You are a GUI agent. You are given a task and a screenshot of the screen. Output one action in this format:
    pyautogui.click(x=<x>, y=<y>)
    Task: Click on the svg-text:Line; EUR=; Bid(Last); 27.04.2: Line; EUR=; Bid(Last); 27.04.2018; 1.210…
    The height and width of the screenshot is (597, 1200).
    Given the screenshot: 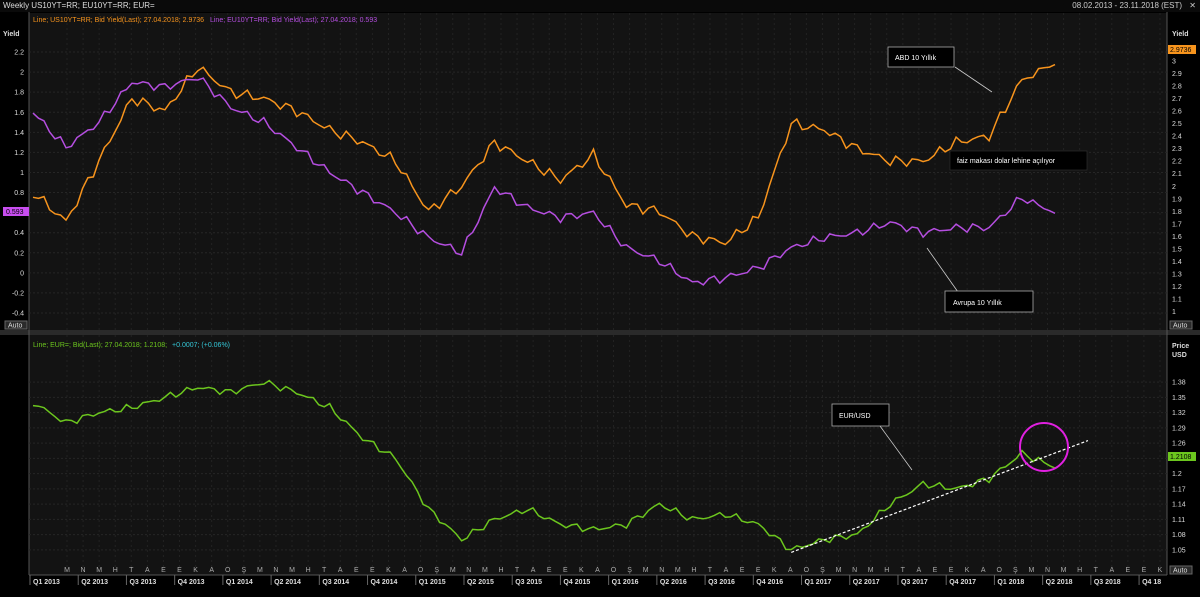 What is the action you would take?
    pyautogui.click(x=131, y=345)
    